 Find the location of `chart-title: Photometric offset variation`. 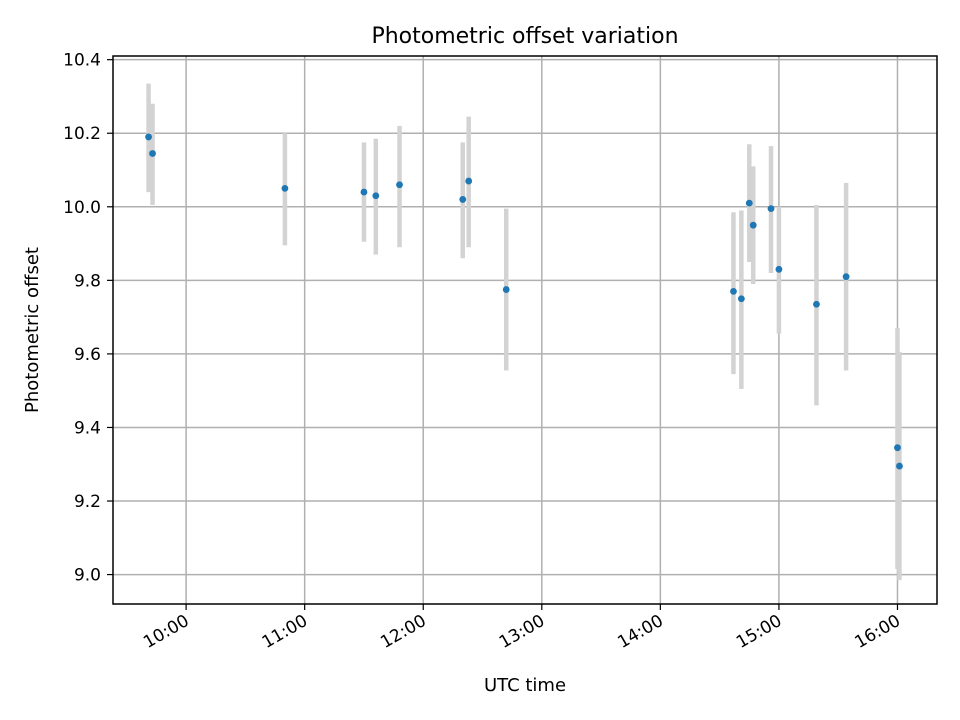

chart-title: Photometric offset variation is located at coordinates (524, 36).